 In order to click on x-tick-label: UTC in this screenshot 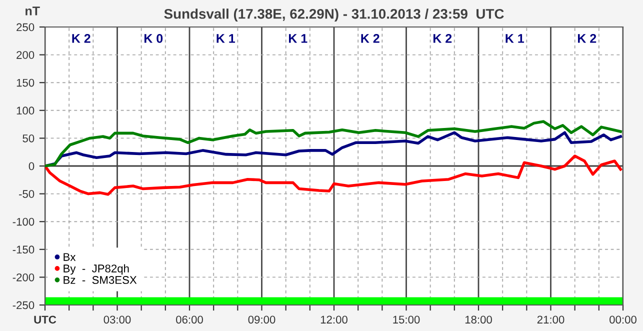, I will do `click(45, 320)`.